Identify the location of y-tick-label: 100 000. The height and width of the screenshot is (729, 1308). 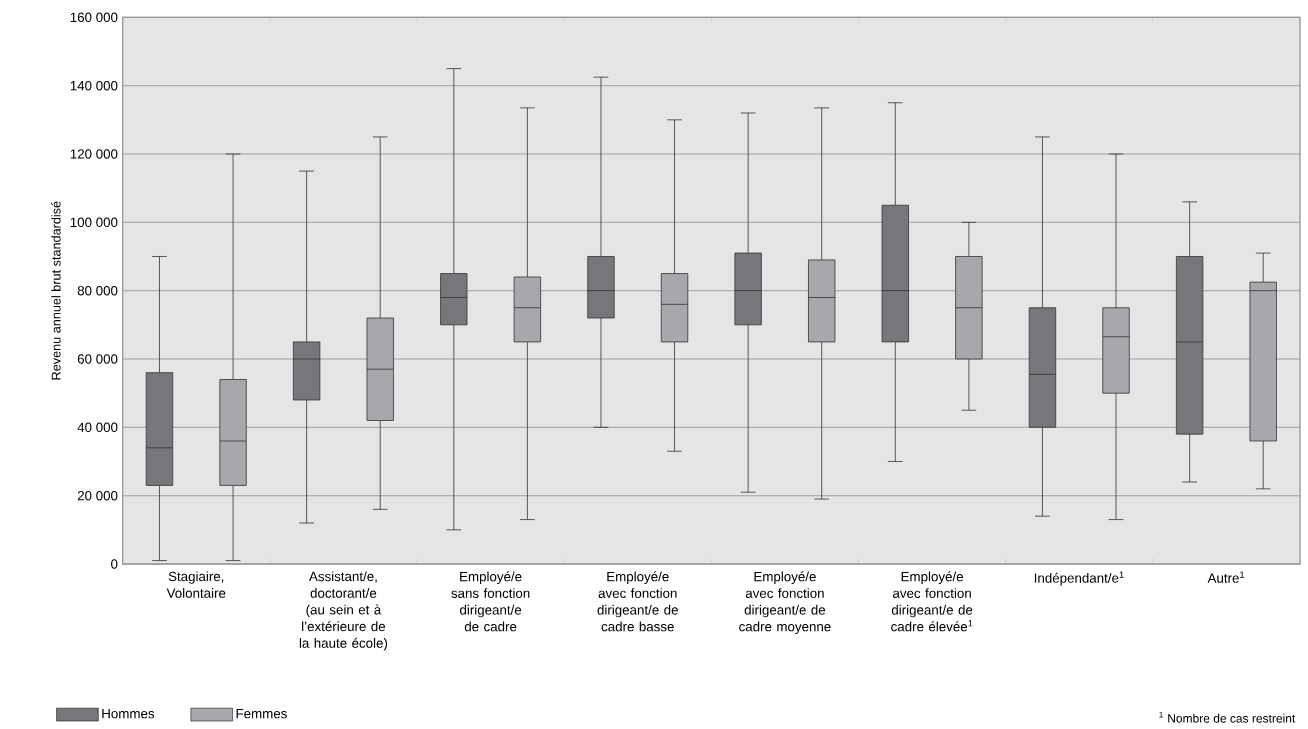
(94, 222).